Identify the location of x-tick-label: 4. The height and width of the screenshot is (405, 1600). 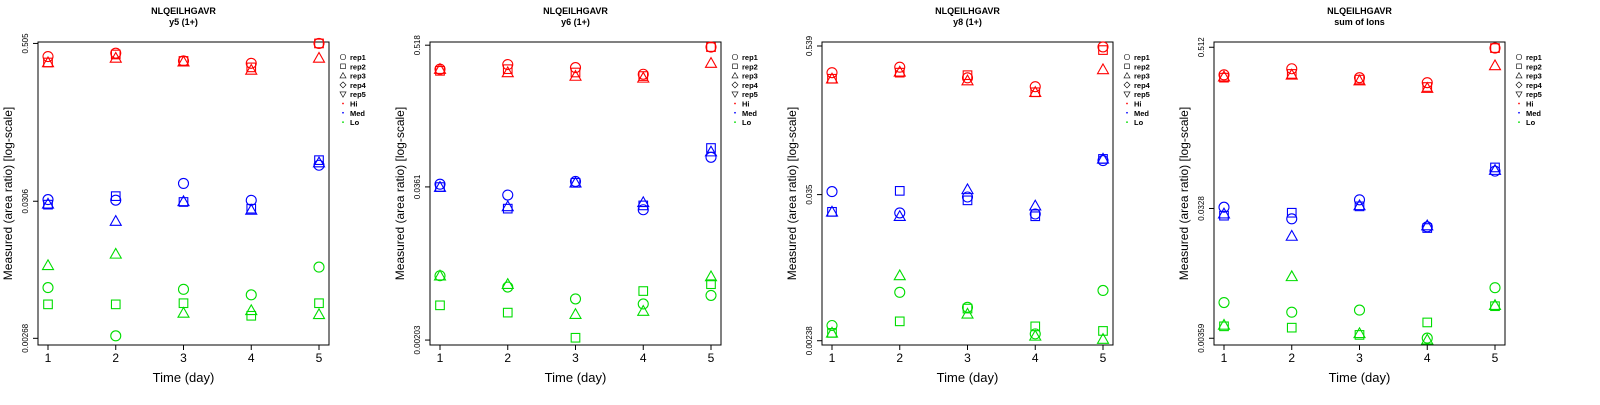
(1427, 358).